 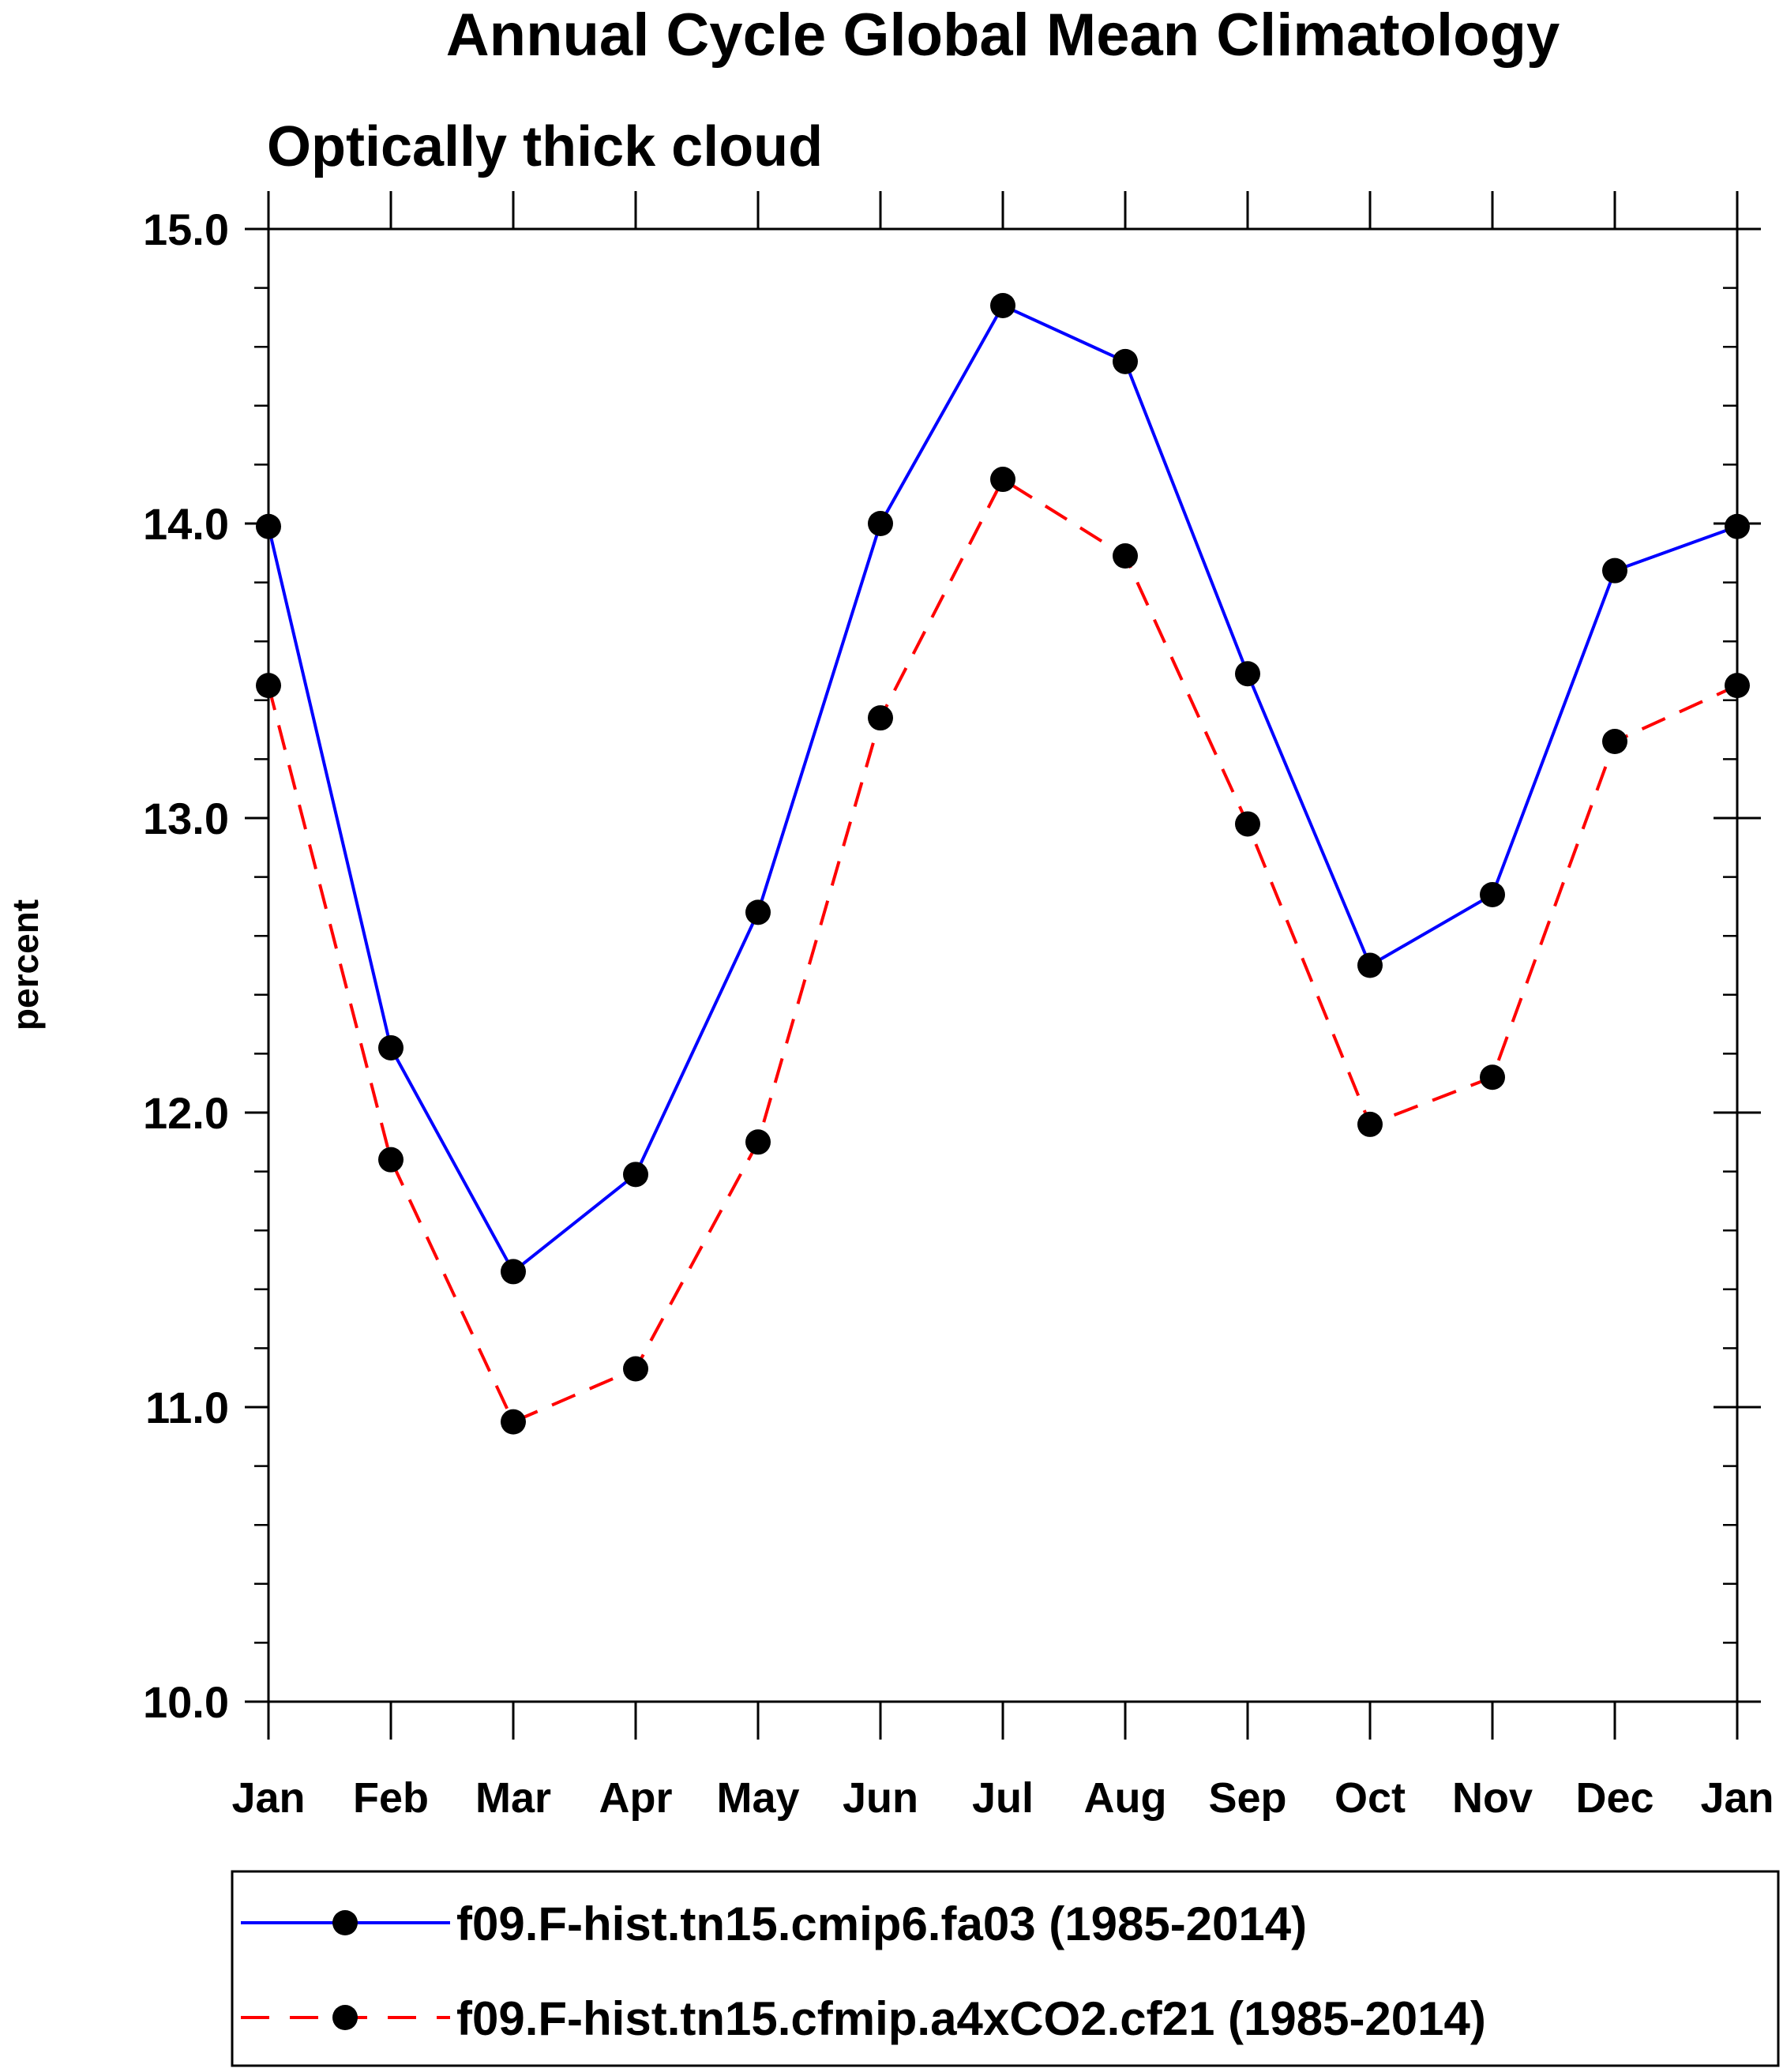 I want to click on x-tick-label: Dec, so click(x=1614, y=1798).